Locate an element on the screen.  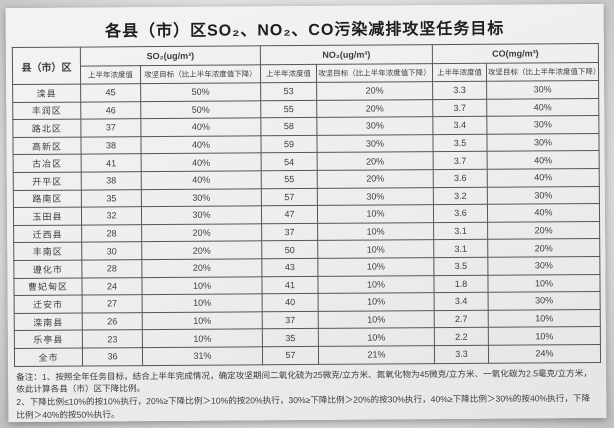
header-no2: NO₂(ug/m³) is located at coordinates (346, 54).